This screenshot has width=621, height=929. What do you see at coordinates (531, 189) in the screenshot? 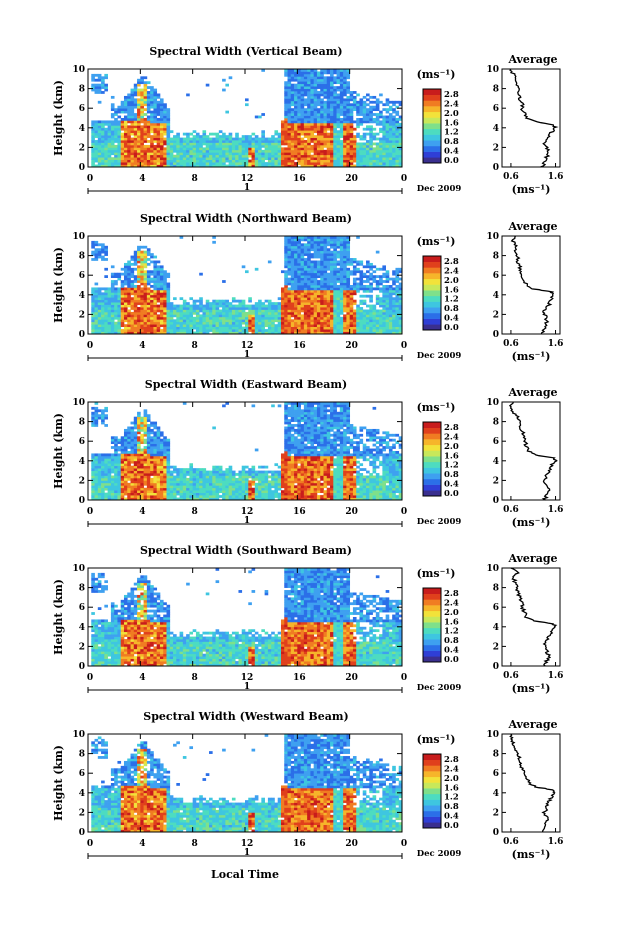
I see `profile-xlabel: (ms⁻¹)` at bounding box center [531, 189].